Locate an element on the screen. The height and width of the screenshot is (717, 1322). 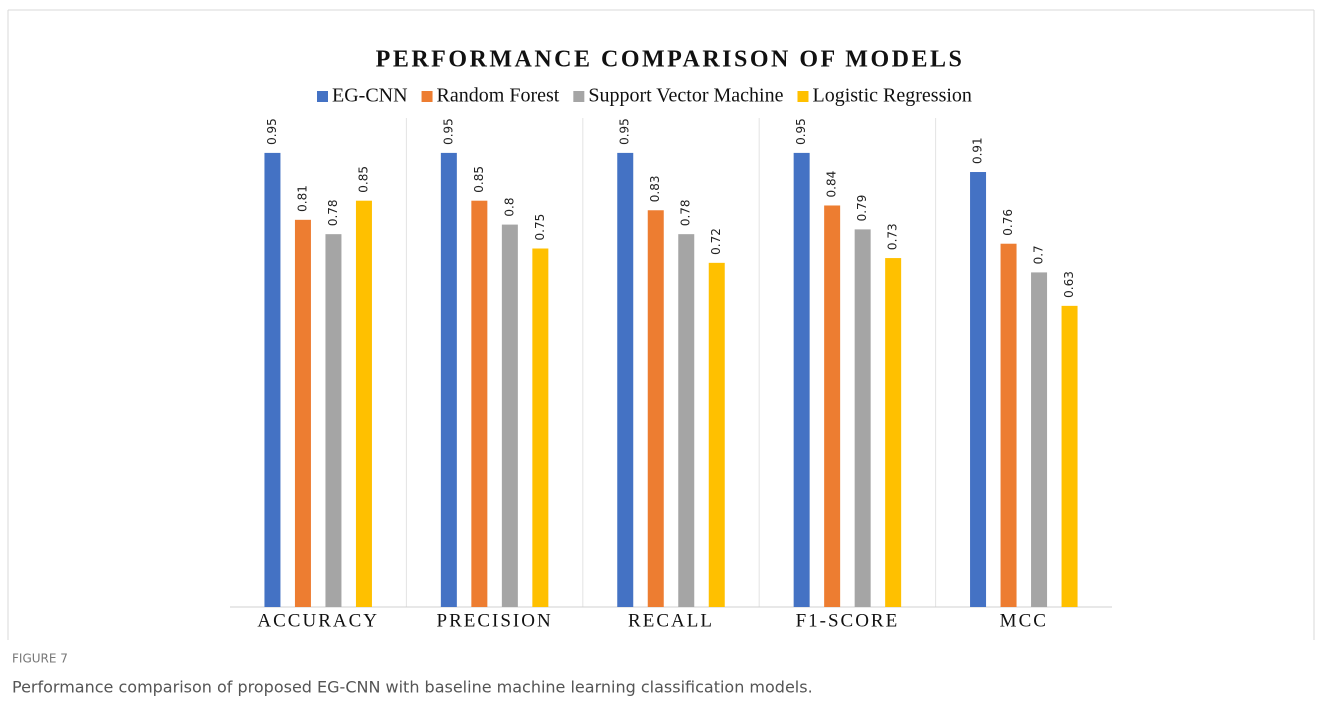
value-label: 0.81 is located at coordinates (302, 198).